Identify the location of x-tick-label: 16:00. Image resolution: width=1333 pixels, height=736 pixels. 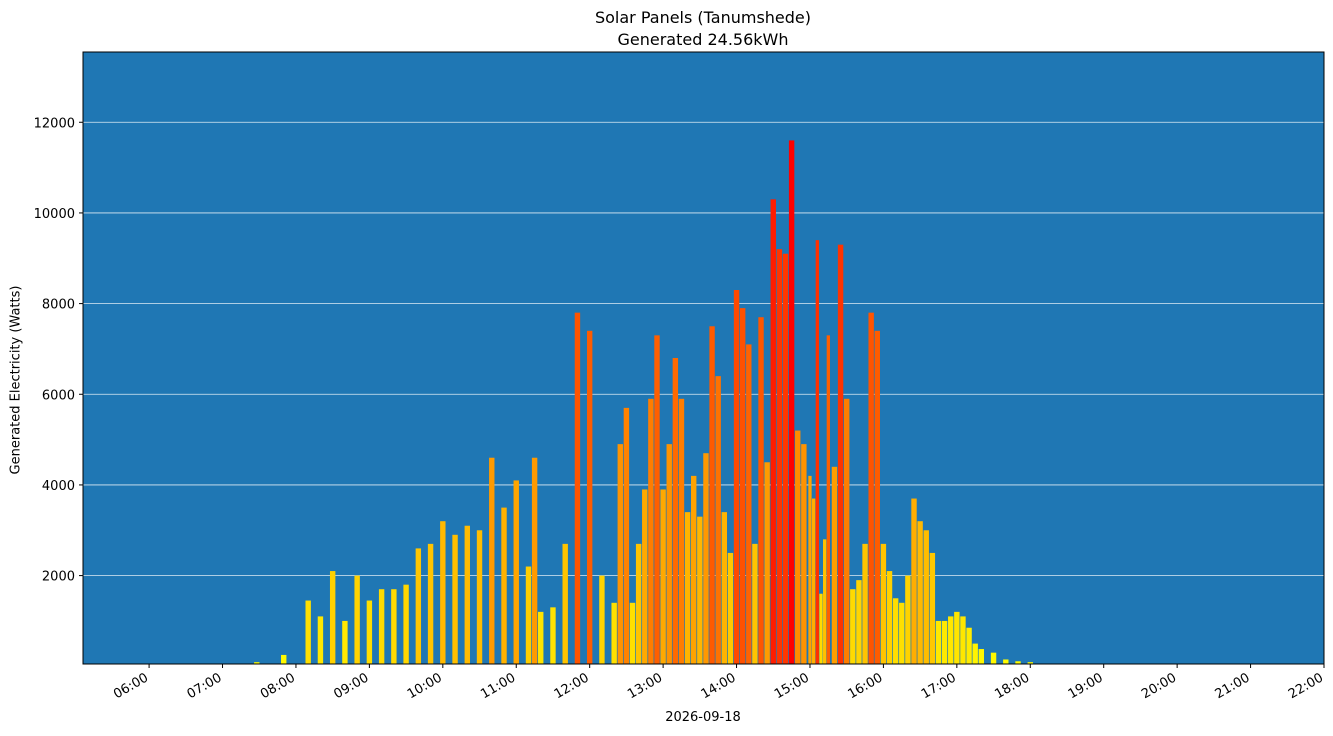
(865, 686).